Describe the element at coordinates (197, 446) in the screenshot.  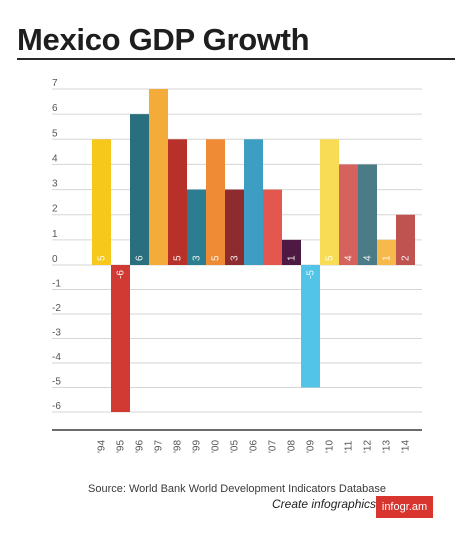
I see `x-tick-label: '99` at that location.